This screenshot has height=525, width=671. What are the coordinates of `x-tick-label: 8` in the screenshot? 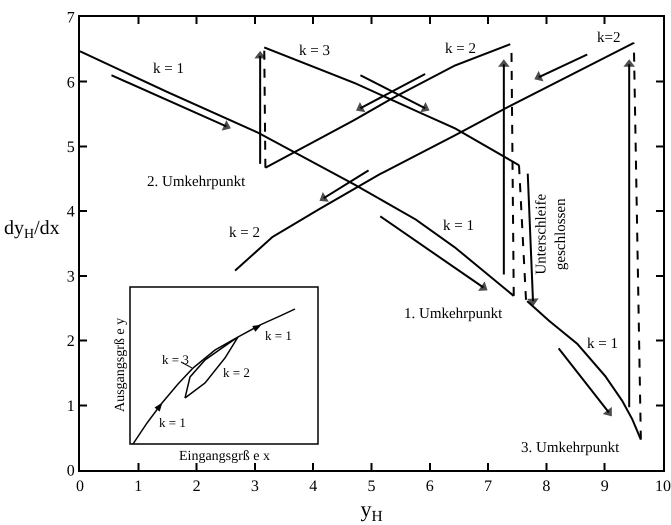 It's located at (546, 487).